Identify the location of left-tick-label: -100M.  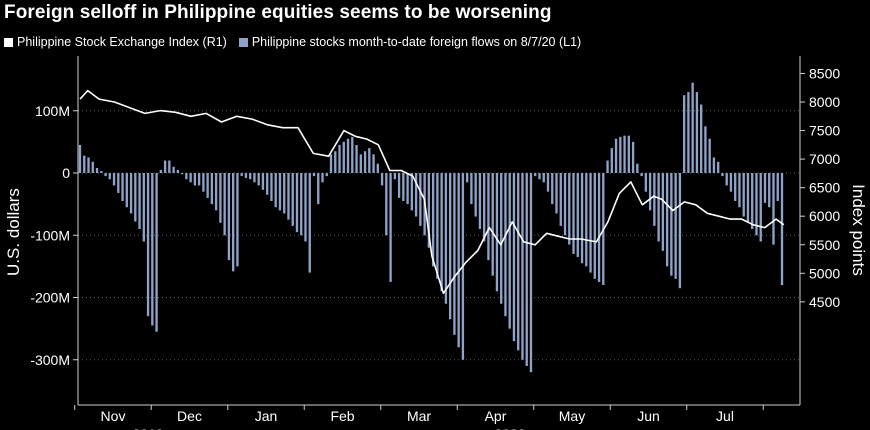
(50, 235).